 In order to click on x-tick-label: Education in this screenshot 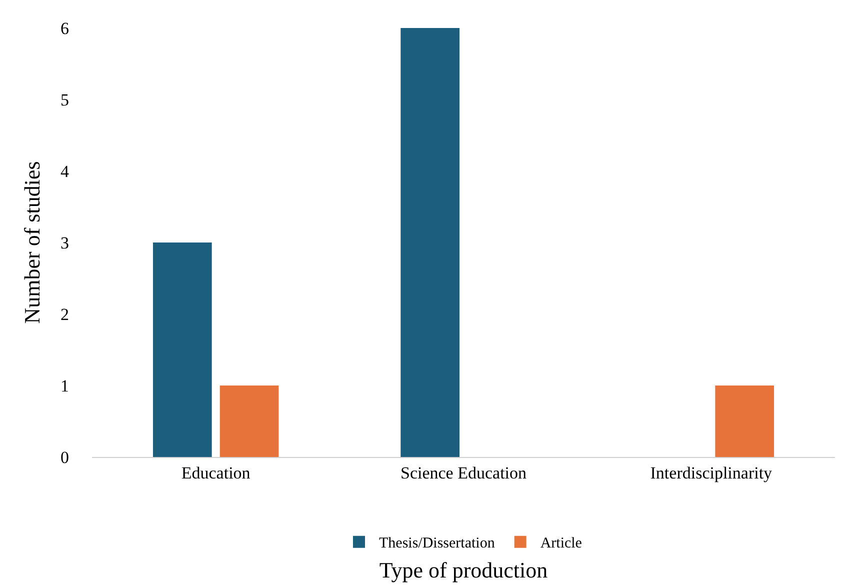, I will do `click(216, 472)`.